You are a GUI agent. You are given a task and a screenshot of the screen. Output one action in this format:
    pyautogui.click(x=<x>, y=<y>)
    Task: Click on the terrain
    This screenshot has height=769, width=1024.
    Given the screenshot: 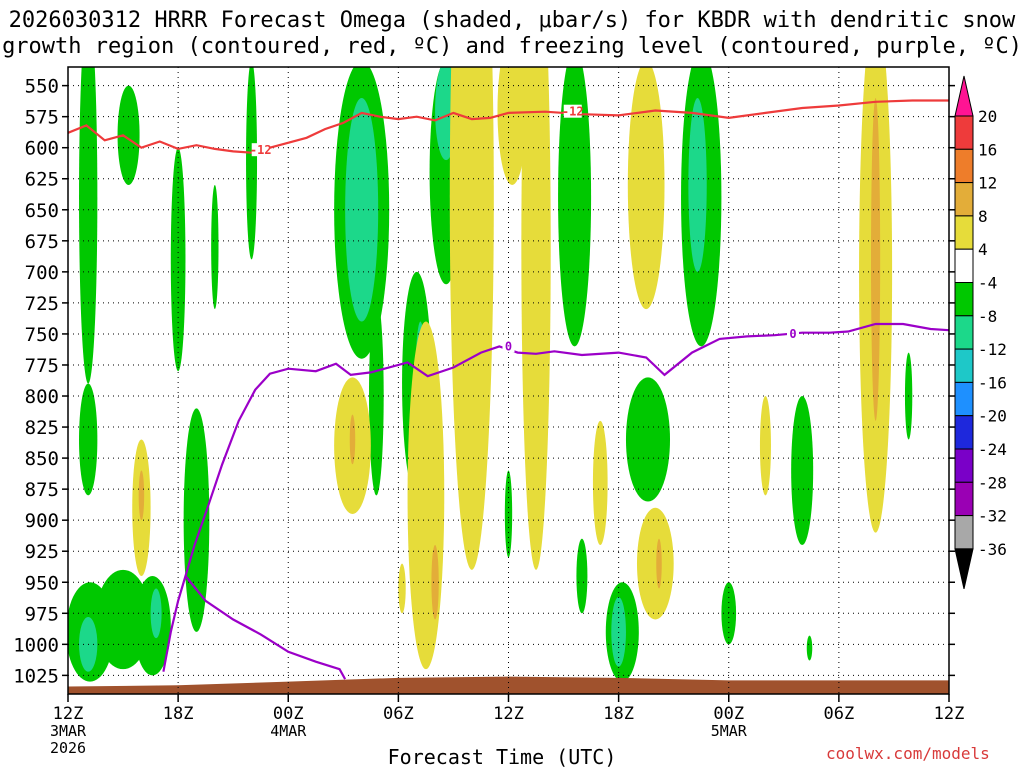 What is the action you would take?
    pyautogui.click(x=508, y=685)
    